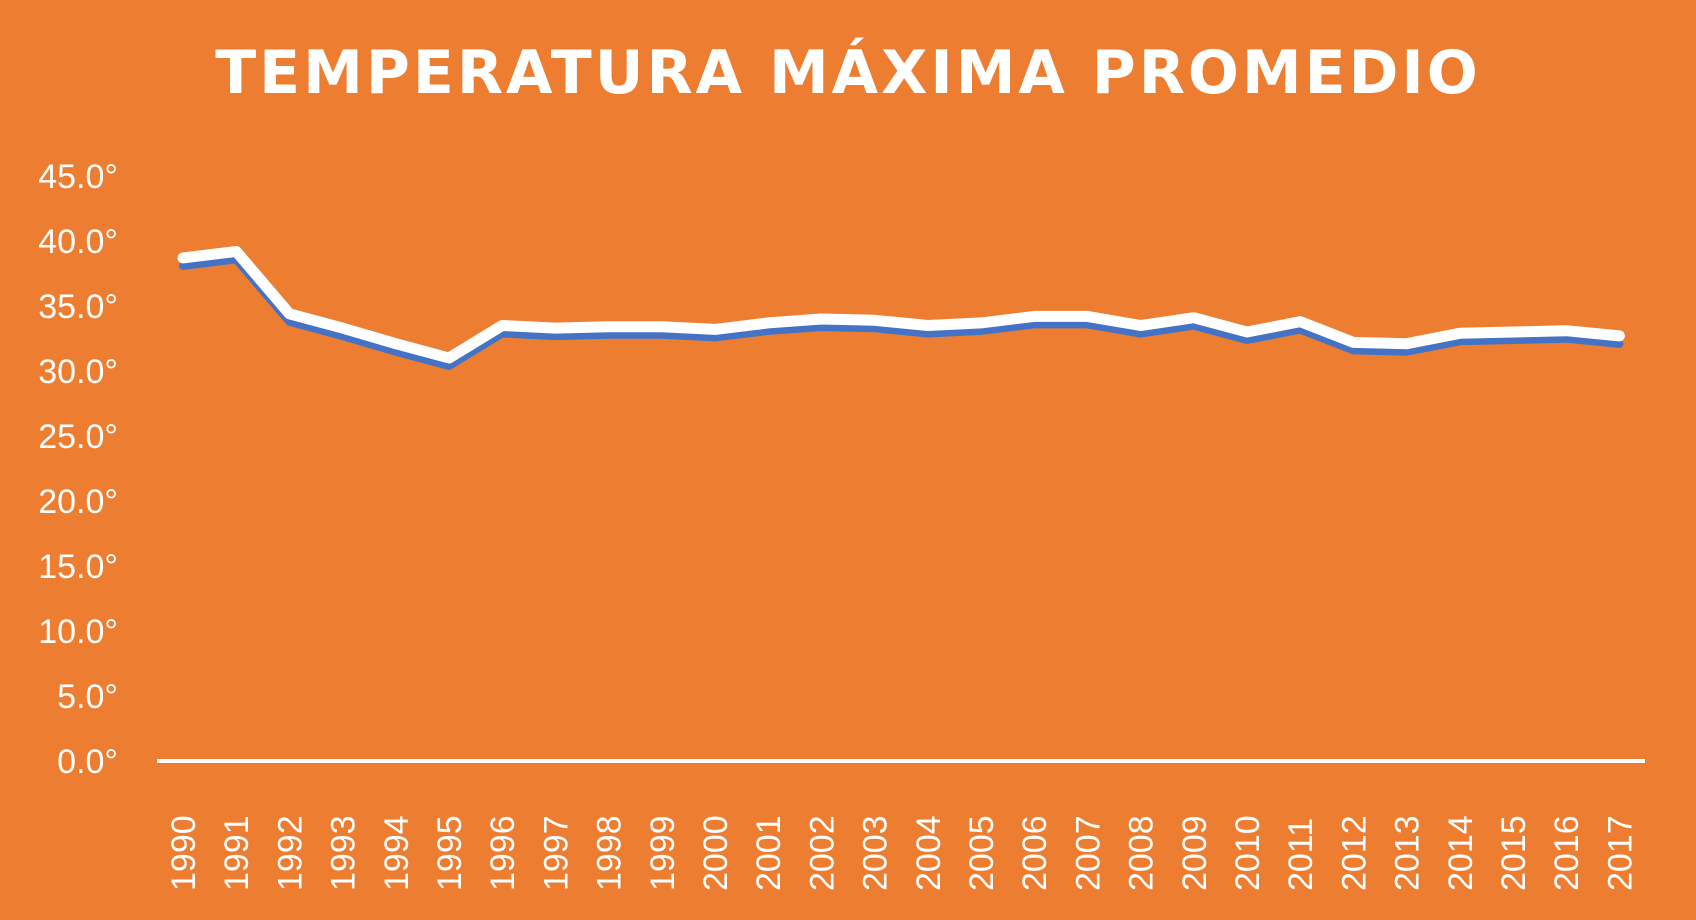  Describe the element at coordinates (1195, 853) in the screenshot. I see `x-tick-label: 2009` at that location.